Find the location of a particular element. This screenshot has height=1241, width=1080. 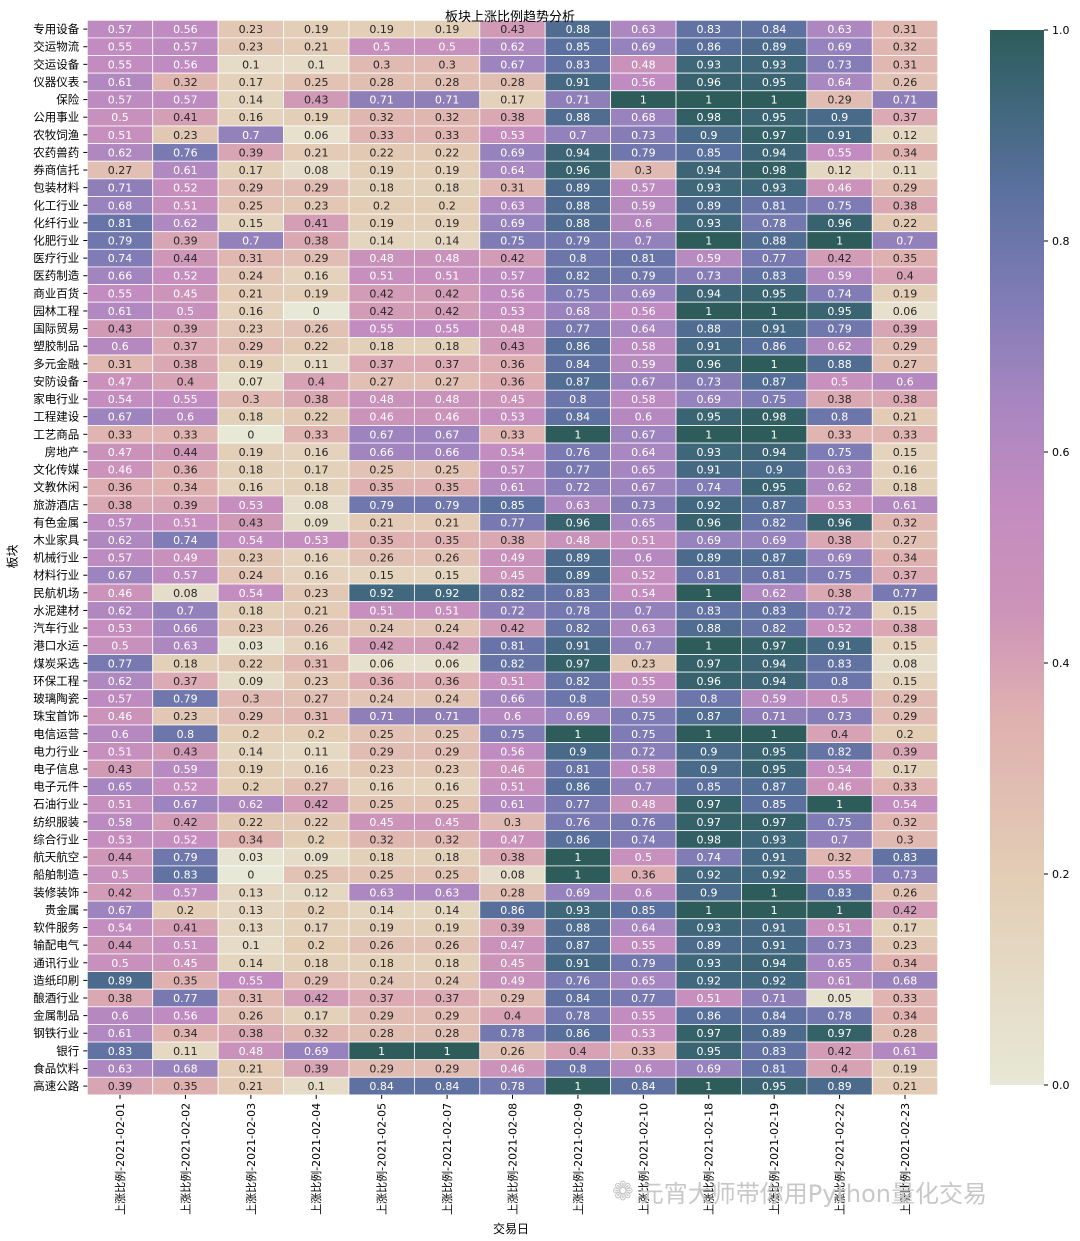

cell-label: 0.89 is located at coordinates (120, 980).